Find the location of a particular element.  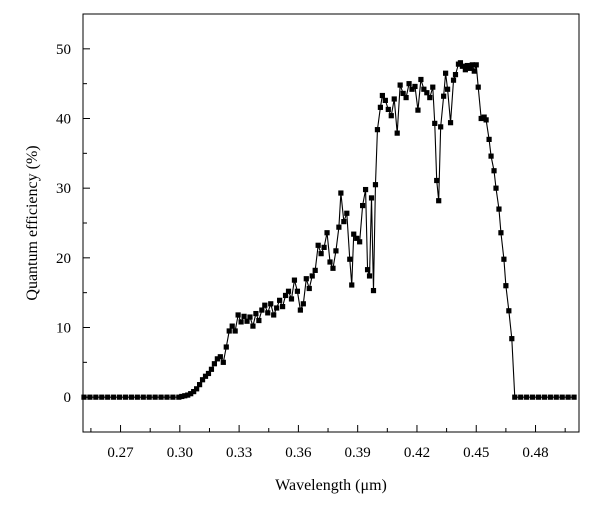

x-tick-label: 0.39 is located at coordinates (358, 453).